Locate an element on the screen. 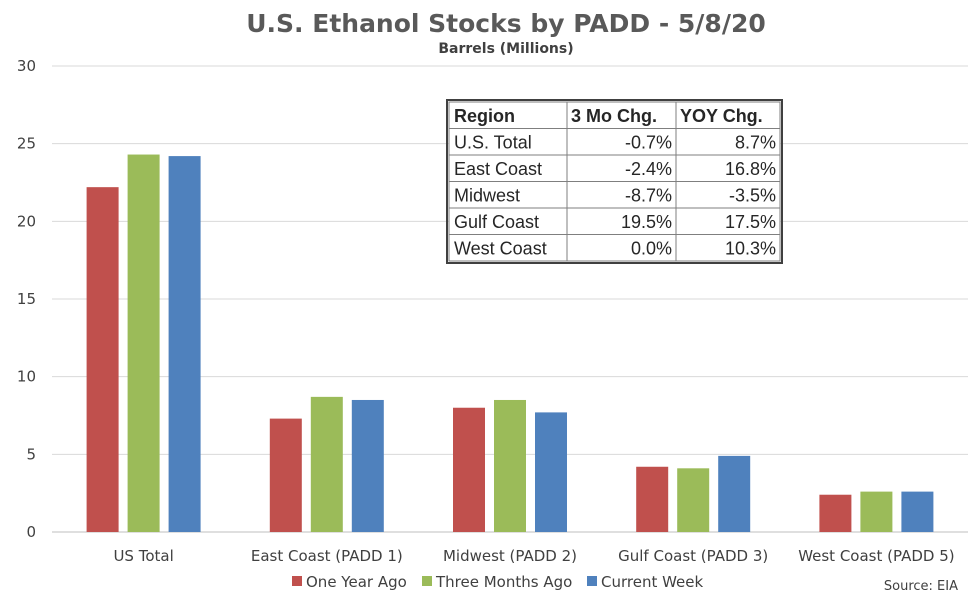 The width and height of the screenshot is (975, 601). chart-title: U.S. Ethanol Stocks by PADD - 5/8/20 is located at coordinates (506, 23).